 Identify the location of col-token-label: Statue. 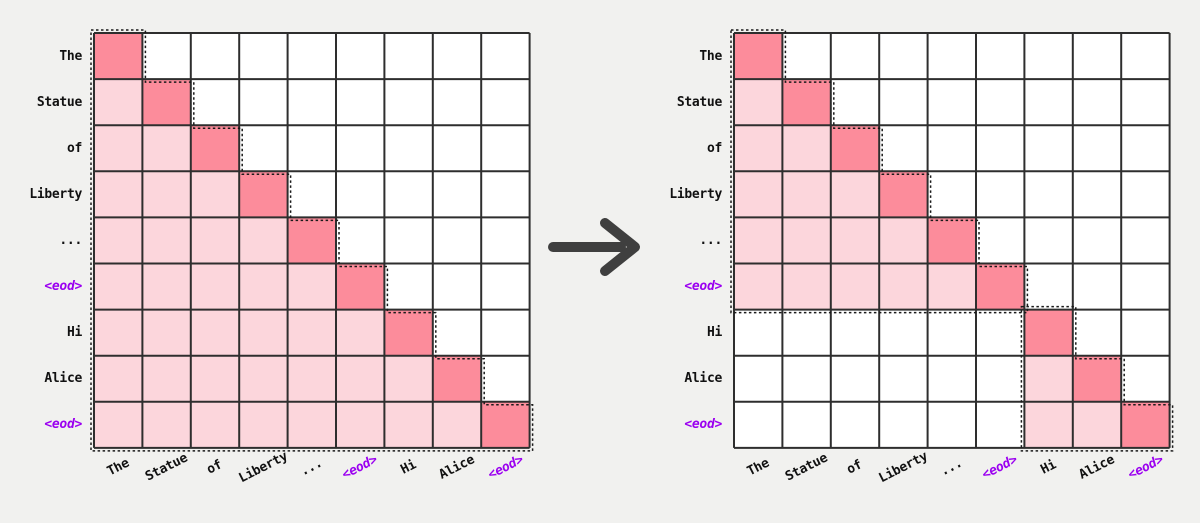
(166, 473).